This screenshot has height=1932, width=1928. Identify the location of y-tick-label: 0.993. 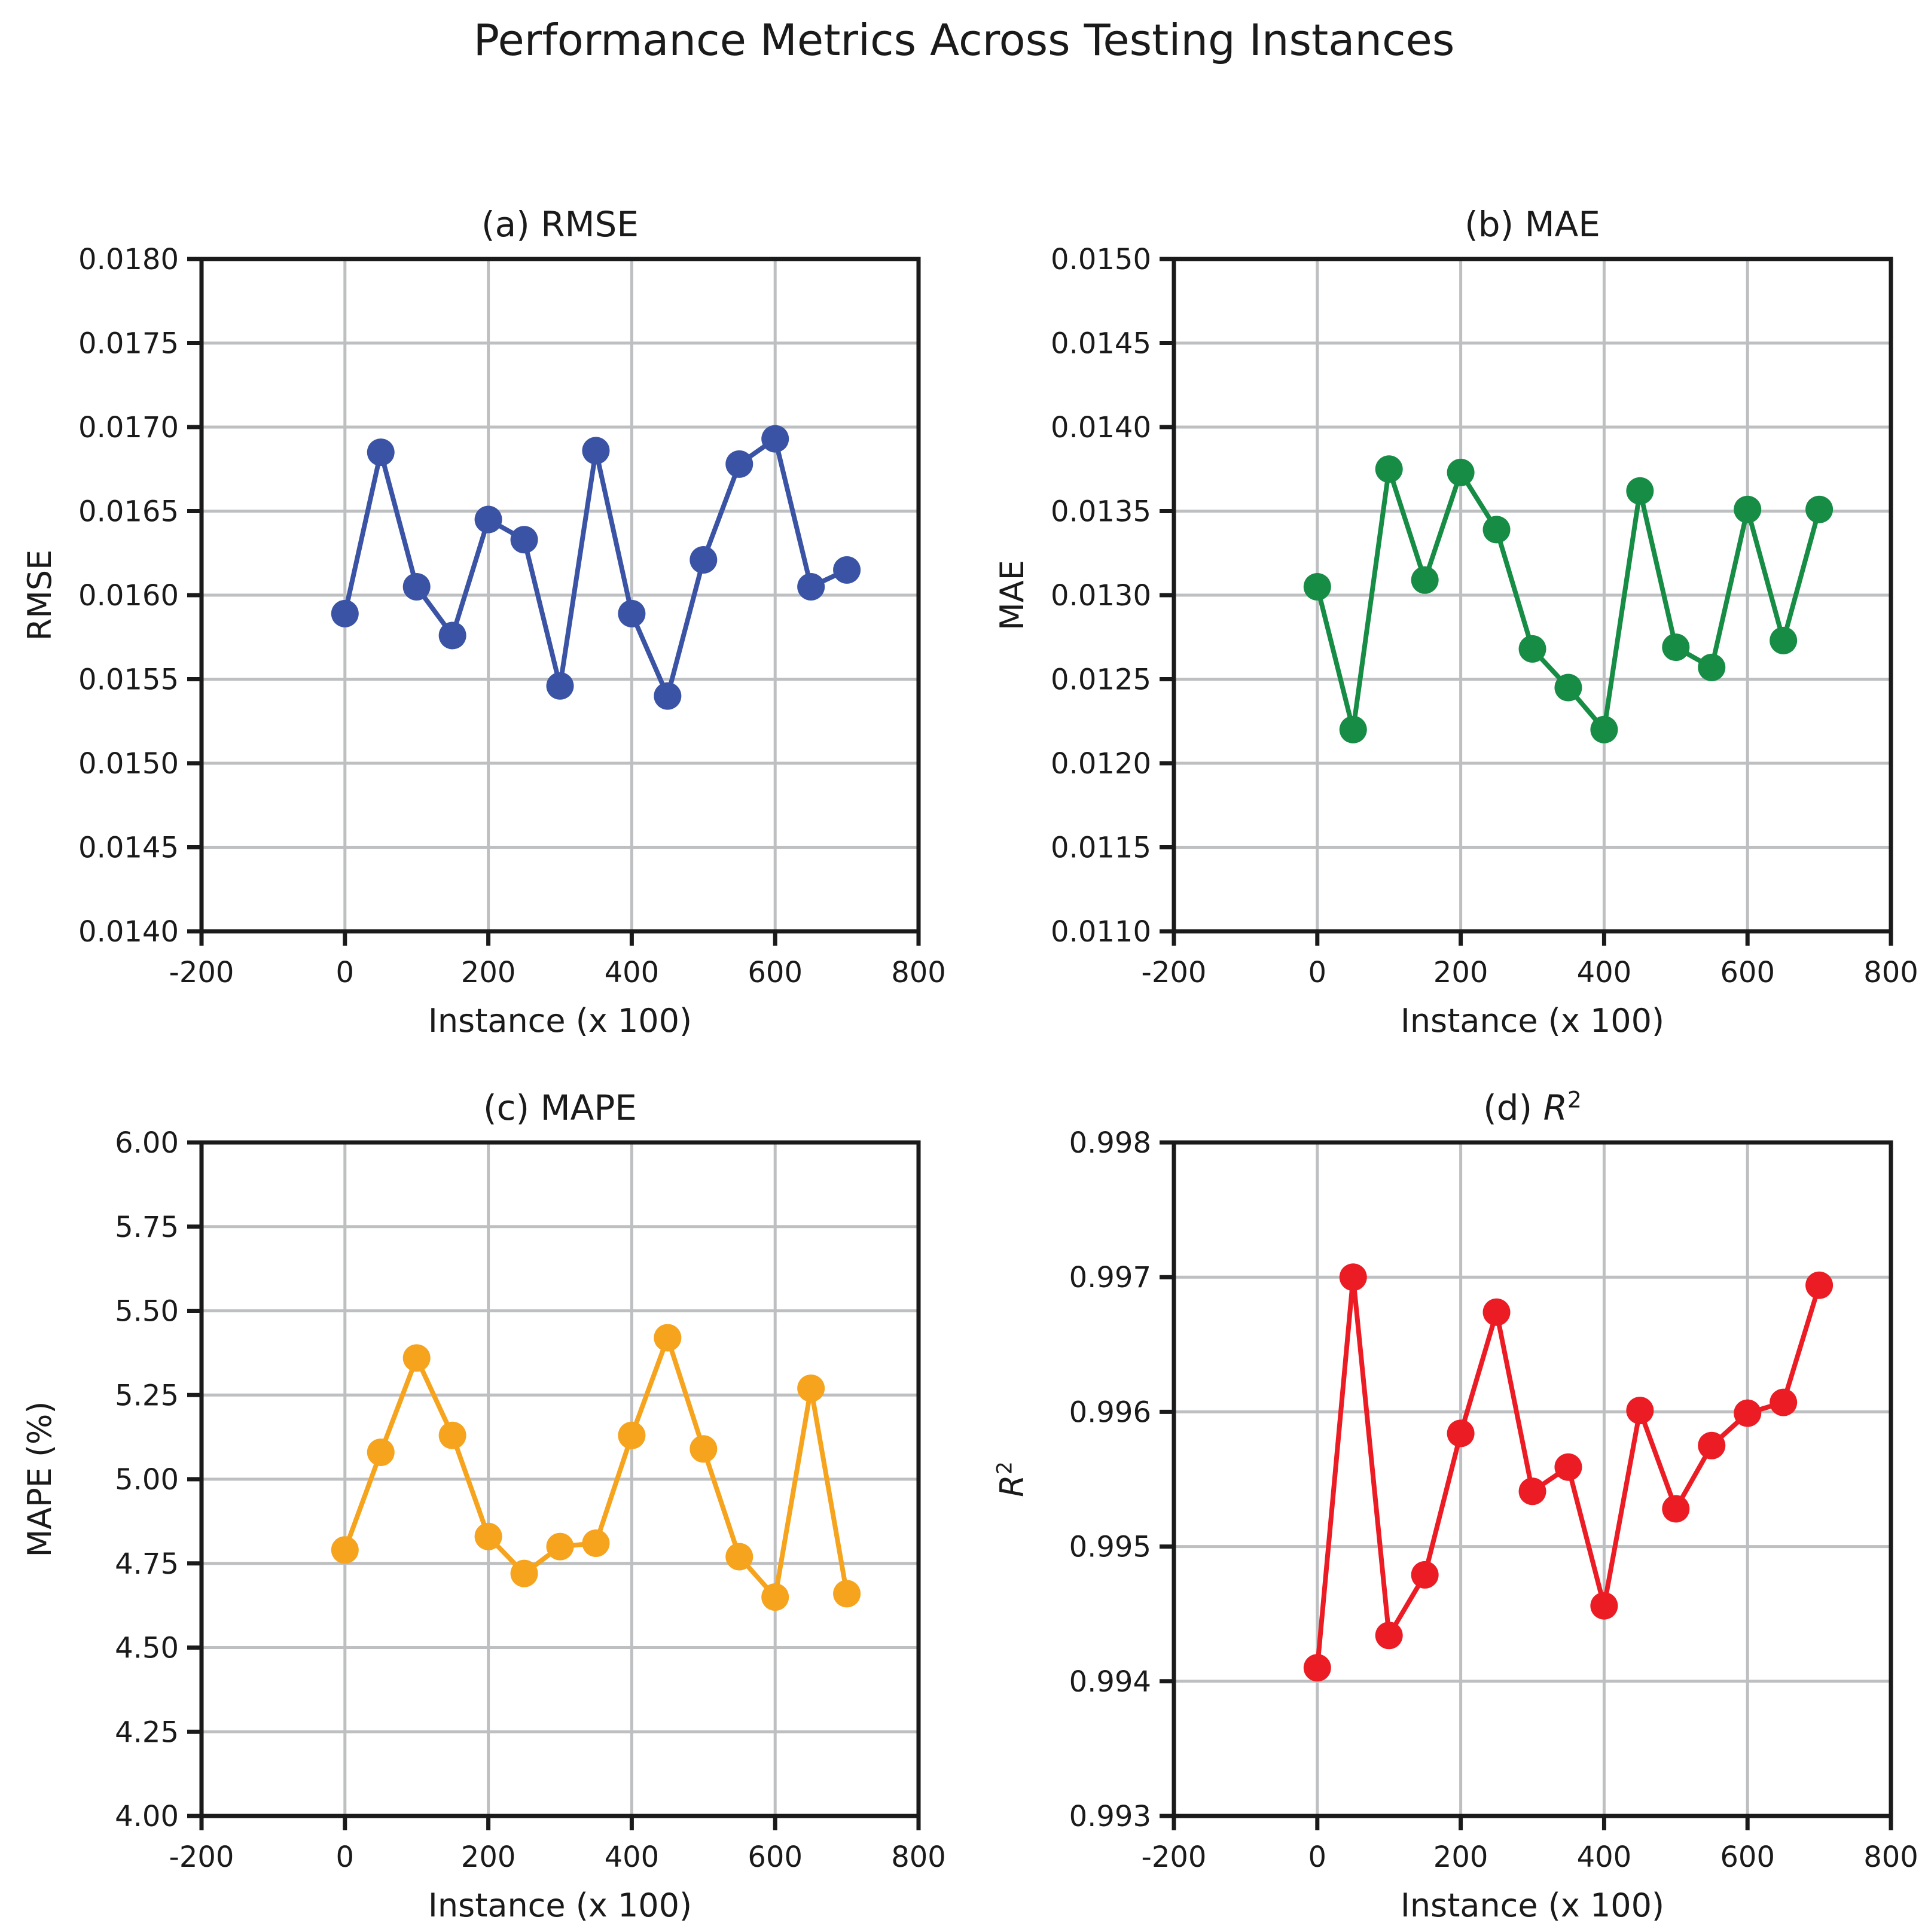
(1110, 1816).